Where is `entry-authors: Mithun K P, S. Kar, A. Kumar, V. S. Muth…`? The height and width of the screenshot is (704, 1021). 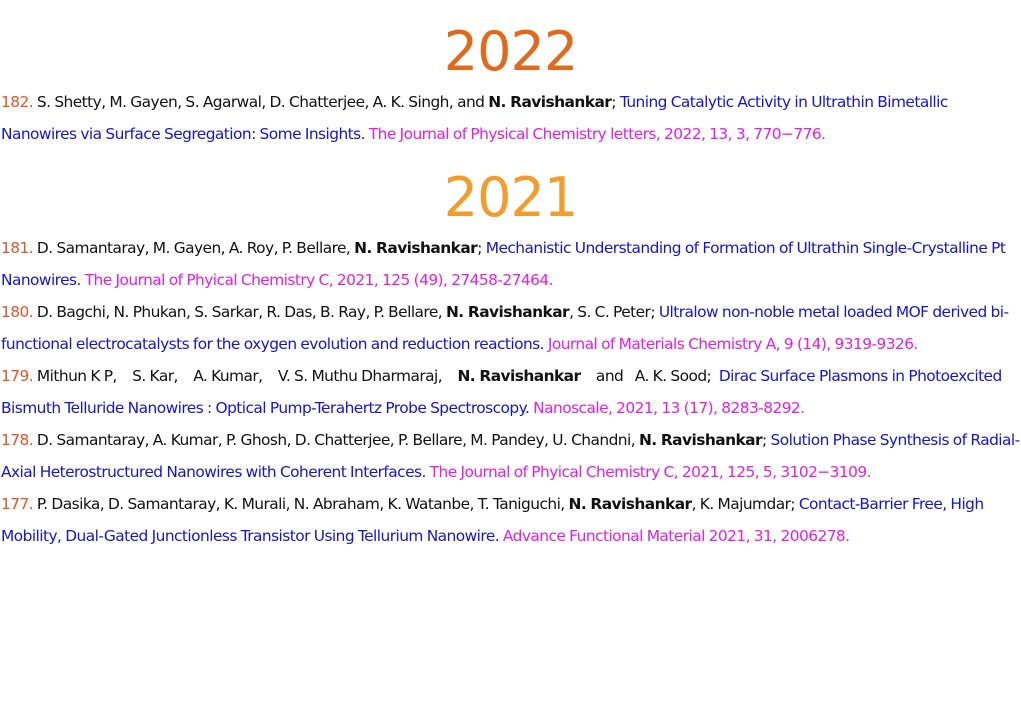
entry-authors: Mithun K P, S. Kar, A. Kumar, V. S. Muth… is located at coordinates (245, 376).